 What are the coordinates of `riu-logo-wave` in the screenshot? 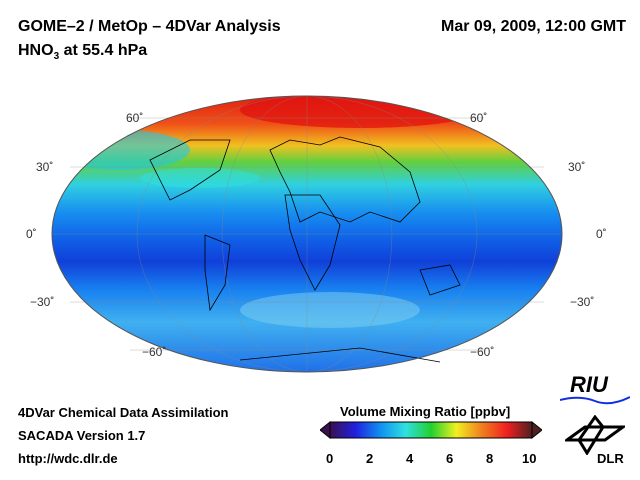 It's located at (595, 400).